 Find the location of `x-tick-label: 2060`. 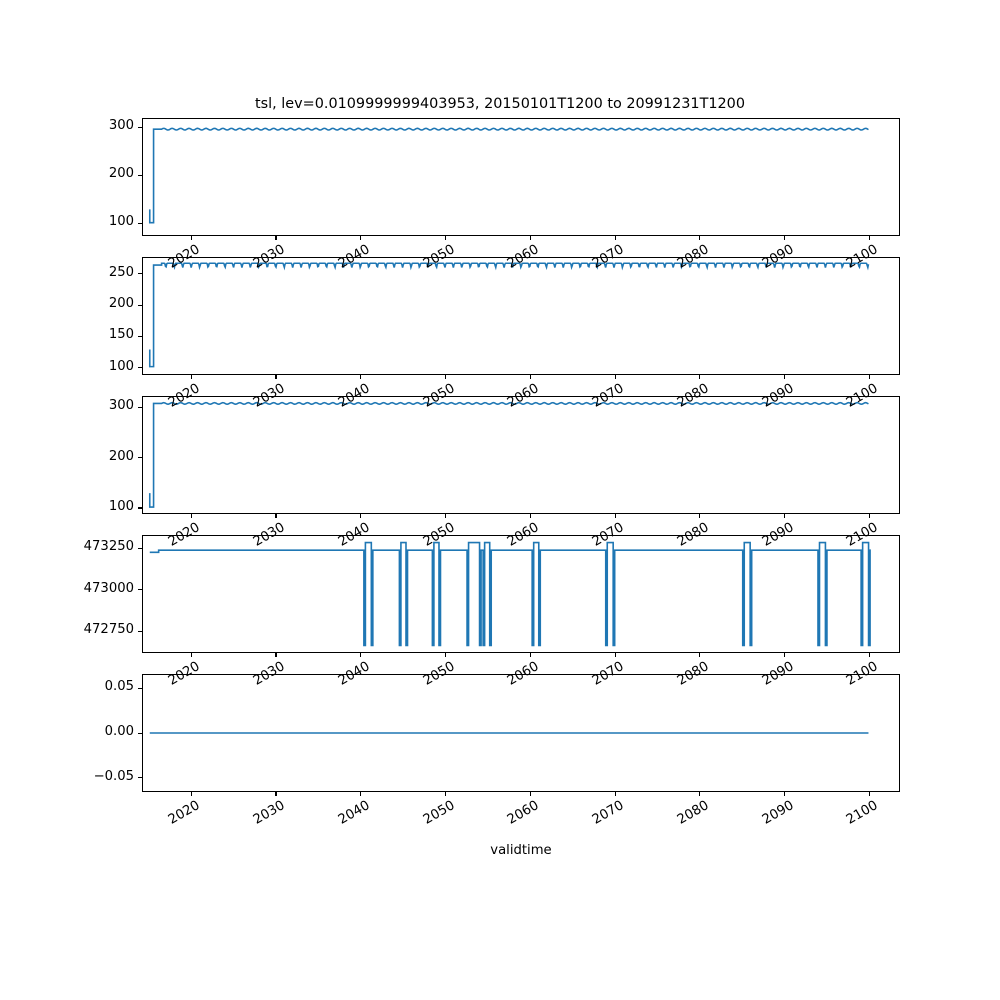

x-tick-label: 2060 is located at coordinates (523, 813).